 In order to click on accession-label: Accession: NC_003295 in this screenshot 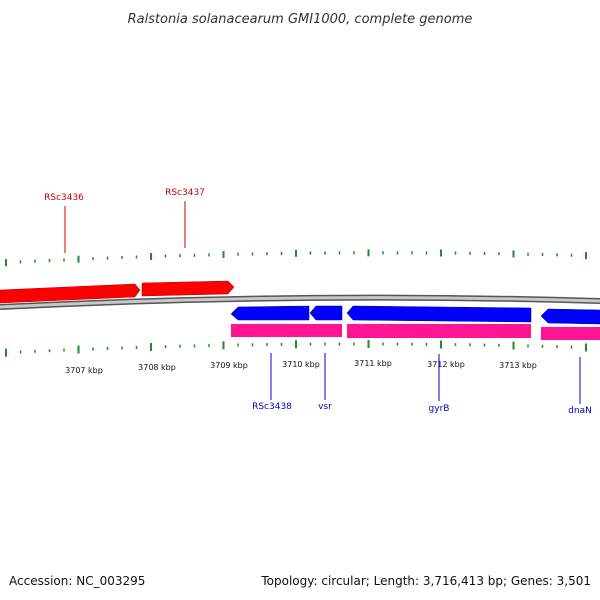, I will do `click(77, 581)`.